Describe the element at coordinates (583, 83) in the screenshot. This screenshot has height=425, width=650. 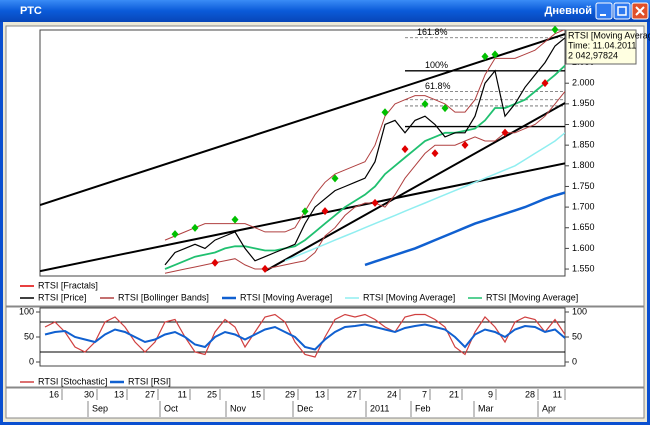
I see `y-tick-label: 2.000` at that location.